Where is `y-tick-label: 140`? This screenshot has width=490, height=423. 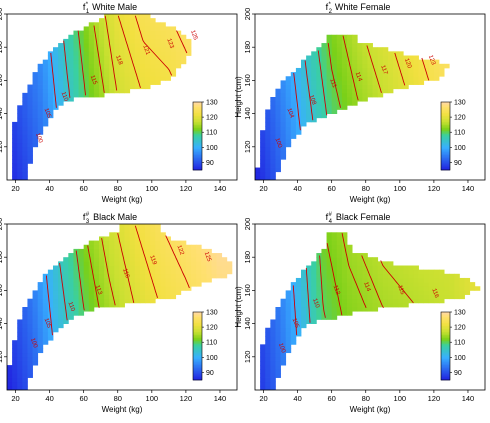
y-tick-label: 140 is located at coordinates (247, 323).